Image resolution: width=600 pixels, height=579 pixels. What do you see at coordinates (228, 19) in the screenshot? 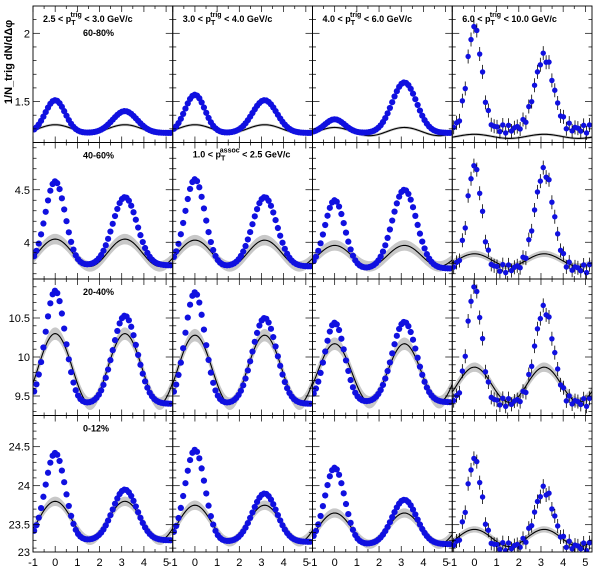
I see `column-label: 3.0 < pTtrig < 4.0 GeV/c` at bounding box center [228, 19].